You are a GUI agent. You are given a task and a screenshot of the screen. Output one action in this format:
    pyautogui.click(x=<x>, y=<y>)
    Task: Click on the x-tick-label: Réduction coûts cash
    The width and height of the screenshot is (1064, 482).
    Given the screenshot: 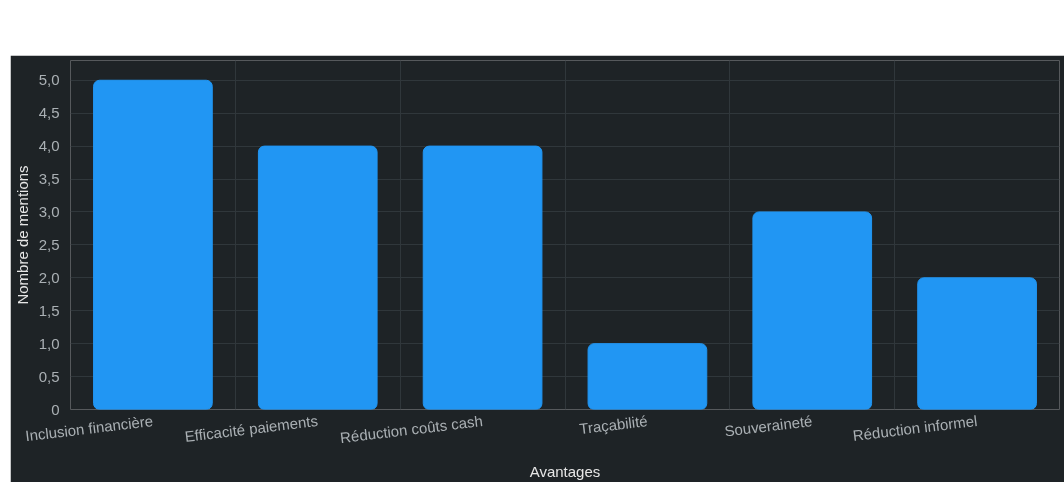 What is the action you would take?
    pyautogui.click(x=411, y=429)
    